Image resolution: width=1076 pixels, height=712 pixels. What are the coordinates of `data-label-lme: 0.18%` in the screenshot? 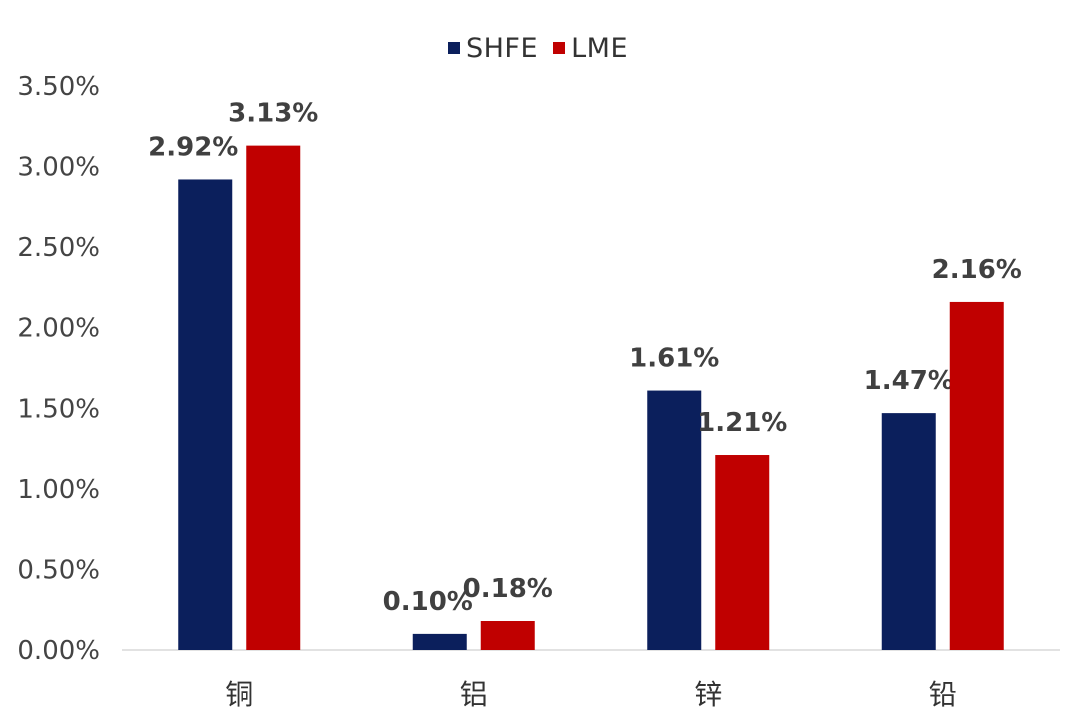 It's located at (508, 589).